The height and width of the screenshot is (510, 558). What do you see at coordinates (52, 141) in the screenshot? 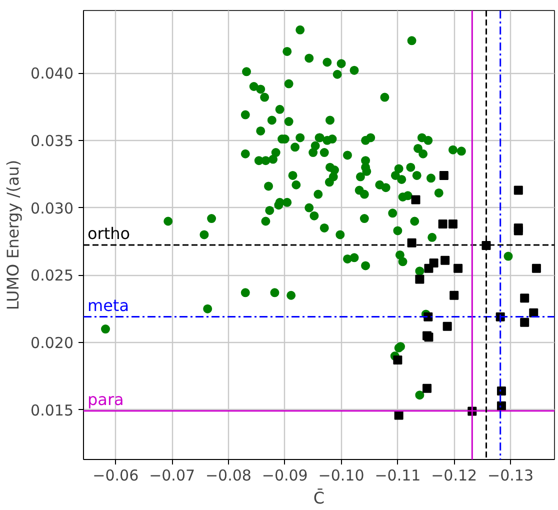
I see `y-tick-label: 0.035` at bounding box center [52, 141].